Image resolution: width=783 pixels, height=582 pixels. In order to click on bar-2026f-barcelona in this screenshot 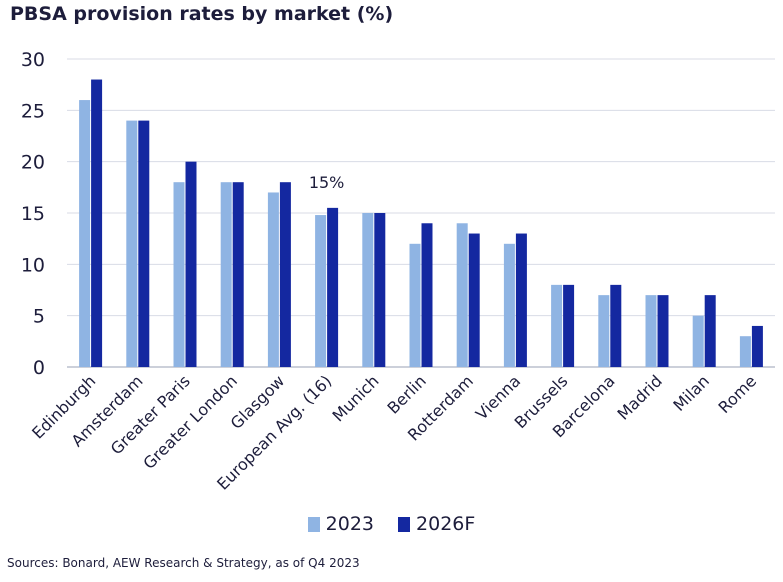, I will do `click(616, 325)`.